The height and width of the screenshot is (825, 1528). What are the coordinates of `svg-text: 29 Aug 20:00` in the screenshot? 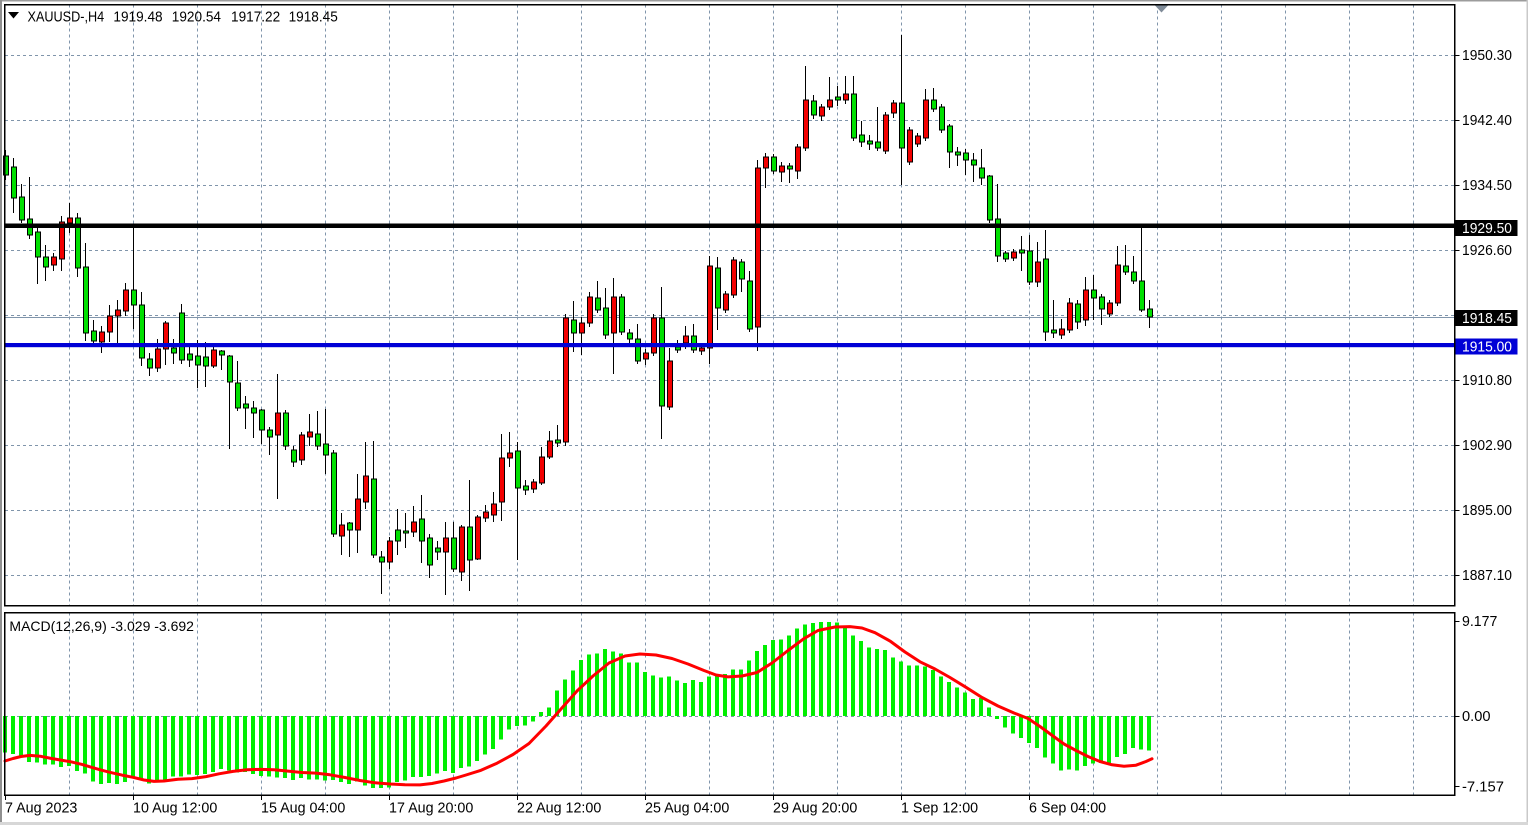 It's located at (815, 809).